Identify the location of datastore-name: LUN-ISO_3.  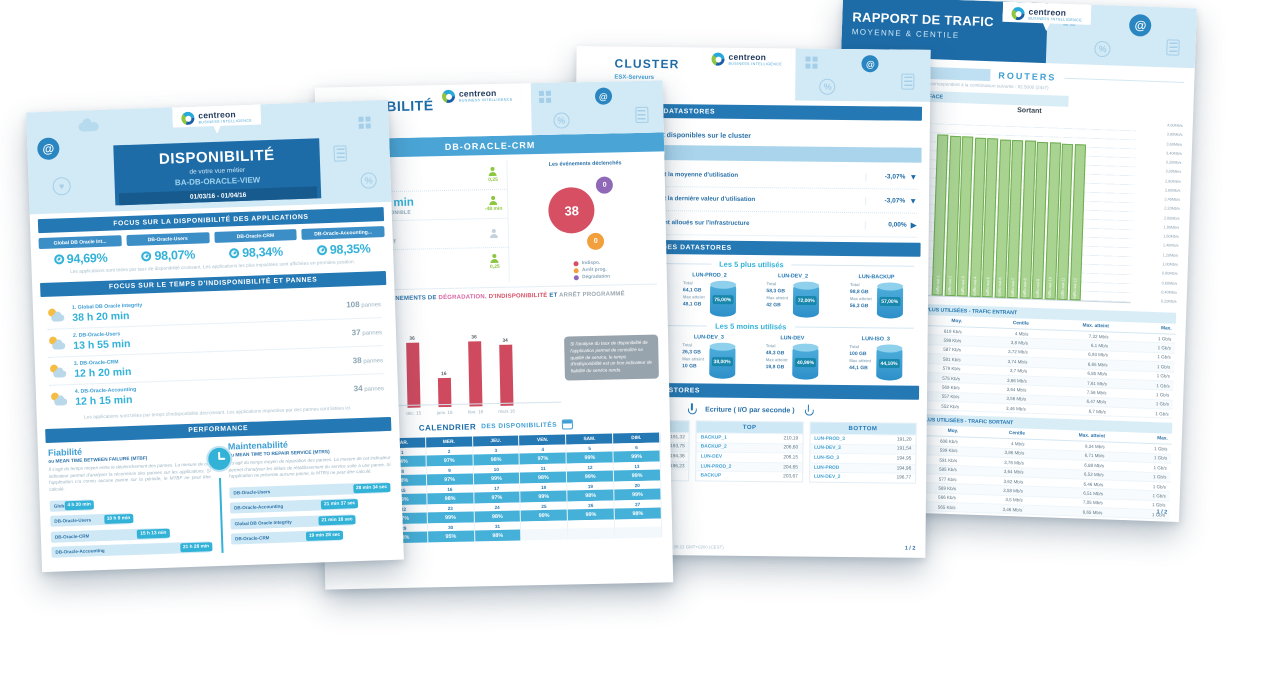
(826, 458).